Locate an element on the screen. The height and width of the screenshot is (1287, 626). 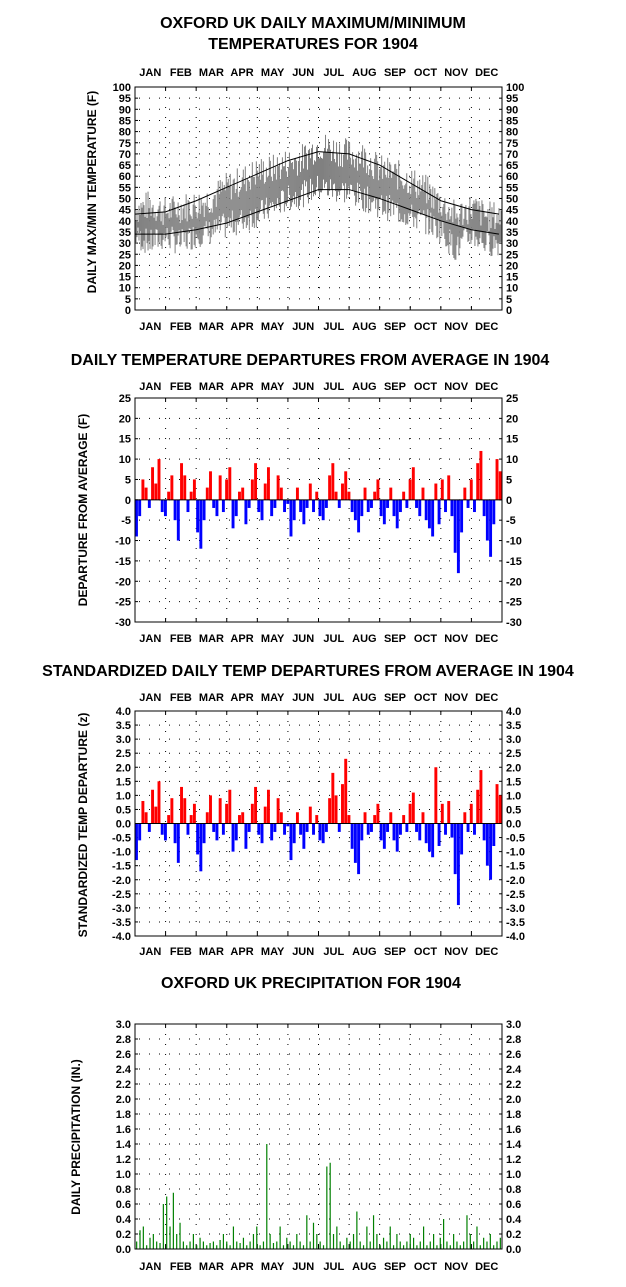
y-tick-label-left: 2.2 is located at coordinates (123, 1085).